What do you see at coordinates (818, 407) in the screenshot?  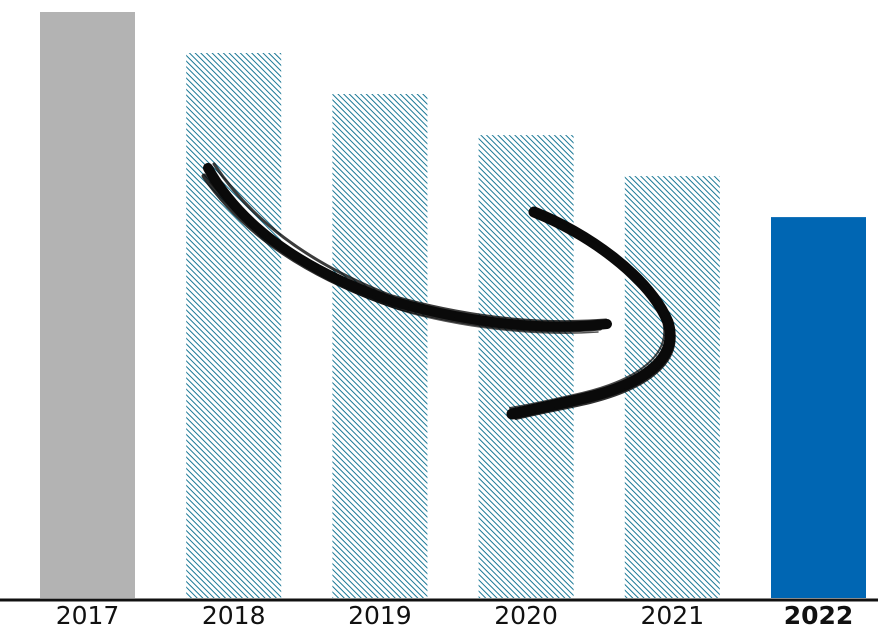 I see `bar-2022` at bounding box center [818, 407].